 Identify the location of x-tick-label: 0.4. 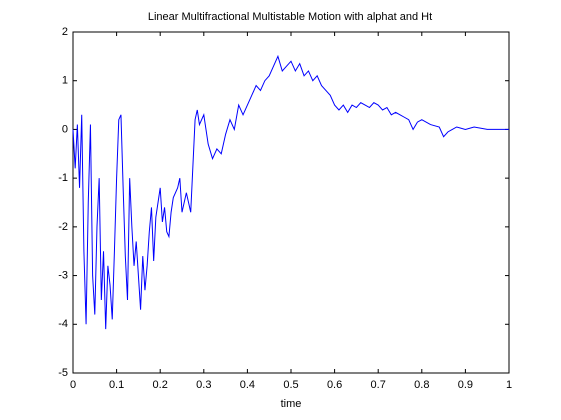
(247, 385).